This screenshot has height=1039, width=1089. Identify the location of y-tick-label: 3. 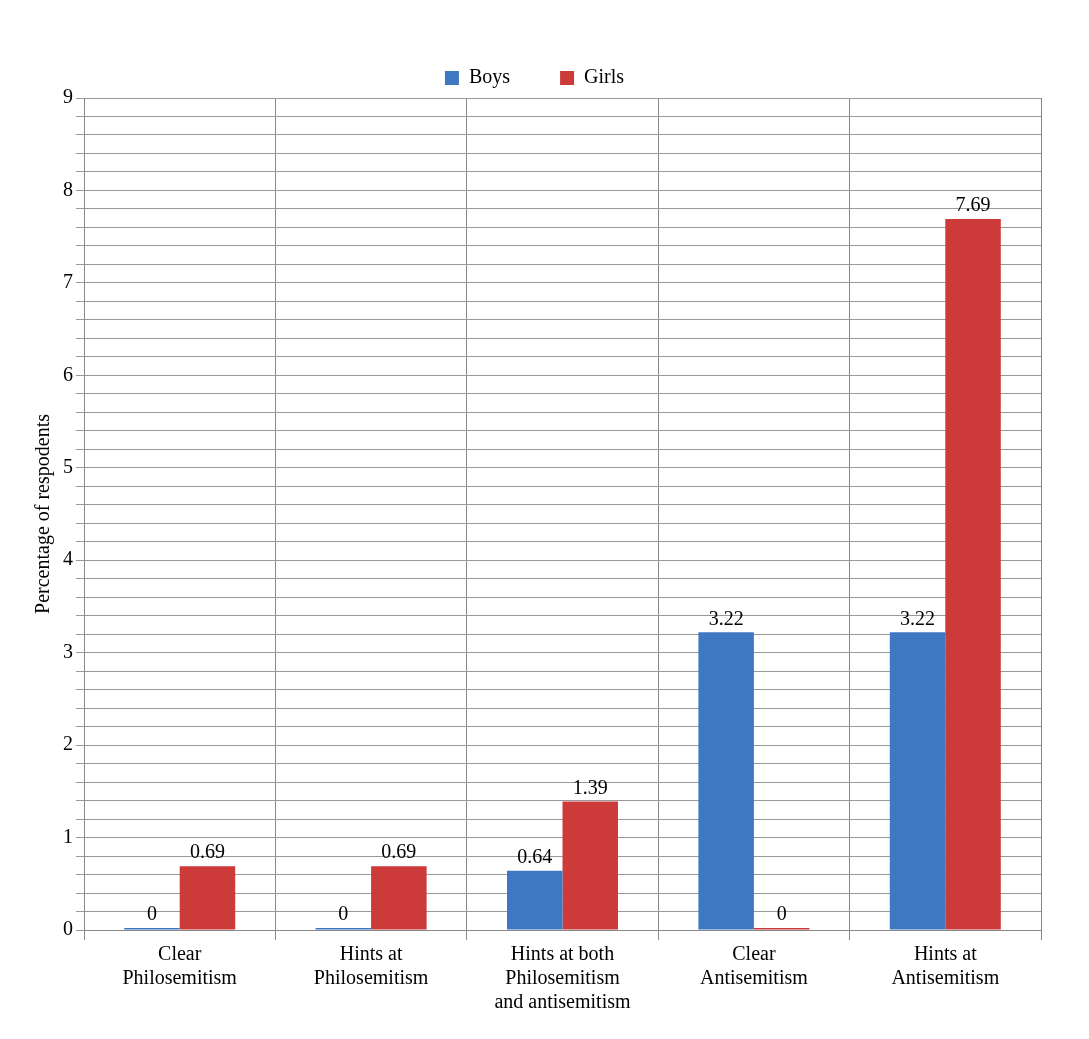
(68, 650).